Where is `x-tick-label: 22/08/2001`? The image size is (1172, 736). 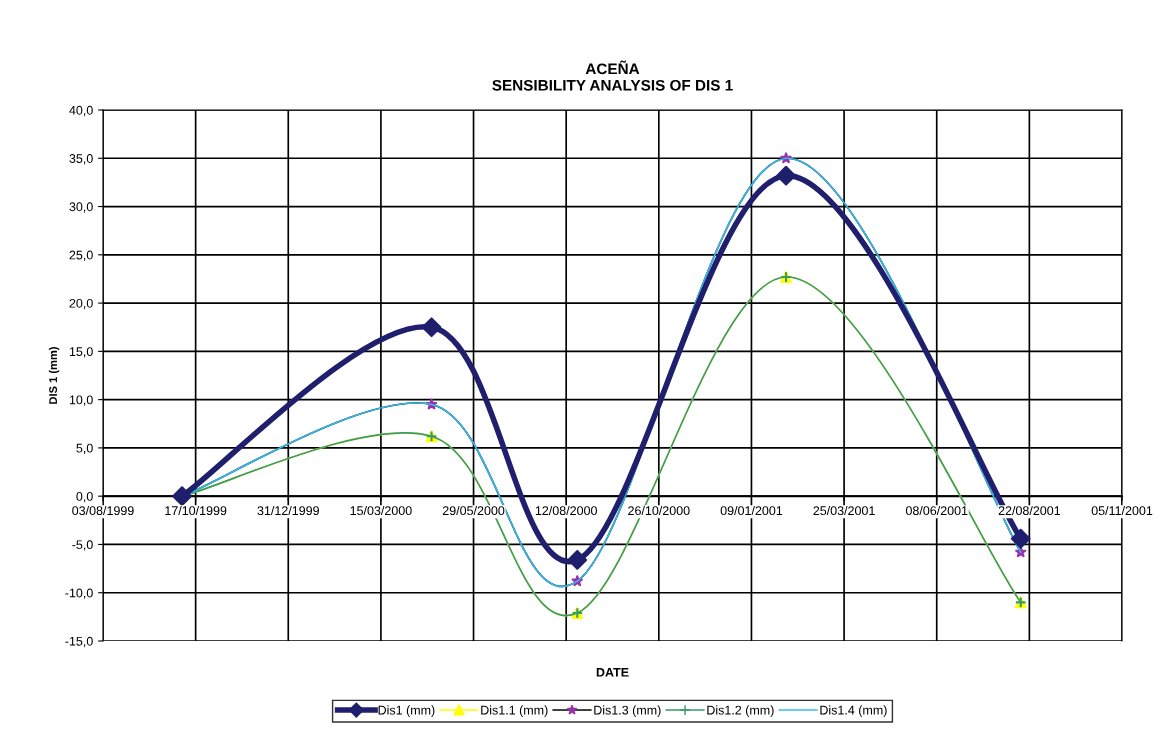
x-tick-label: 22/08/2001 is located at coordinates (1029, 510).